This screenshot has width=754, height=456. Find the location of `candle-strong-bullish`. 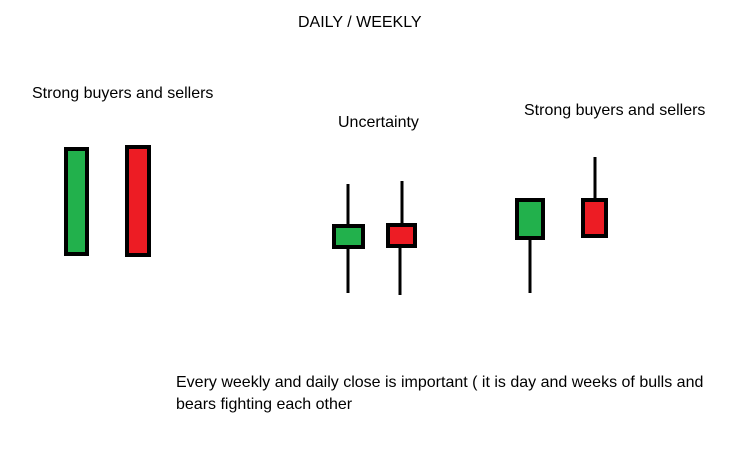

candle-strong-bullish is located at coordinates (76, 201).